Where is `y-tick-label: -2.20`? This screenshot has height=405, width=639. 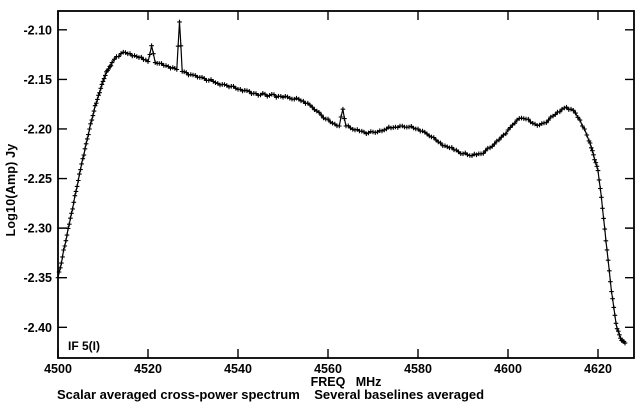 y-tick-label: -2.20 is located at coordinates (38, 129).